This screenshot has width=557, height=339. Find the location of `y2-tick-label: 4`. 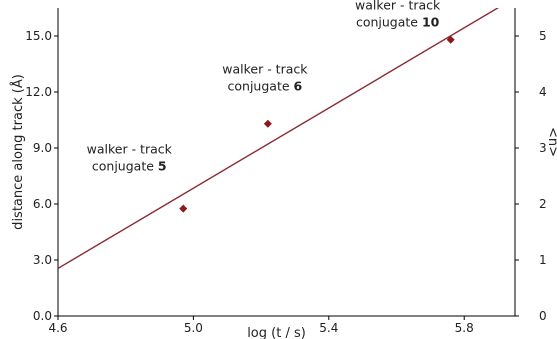

y2-tick-label: 4 is located at coordinates (543, 92).